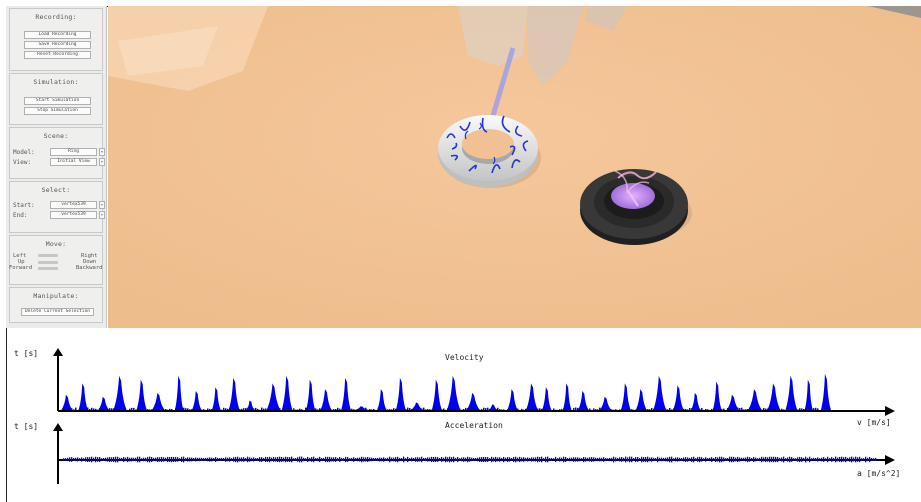 The width and height of the screenshot is (921, 502). I want to click on view-dropdown-arrow-icon: ▾, so click(102, 162).